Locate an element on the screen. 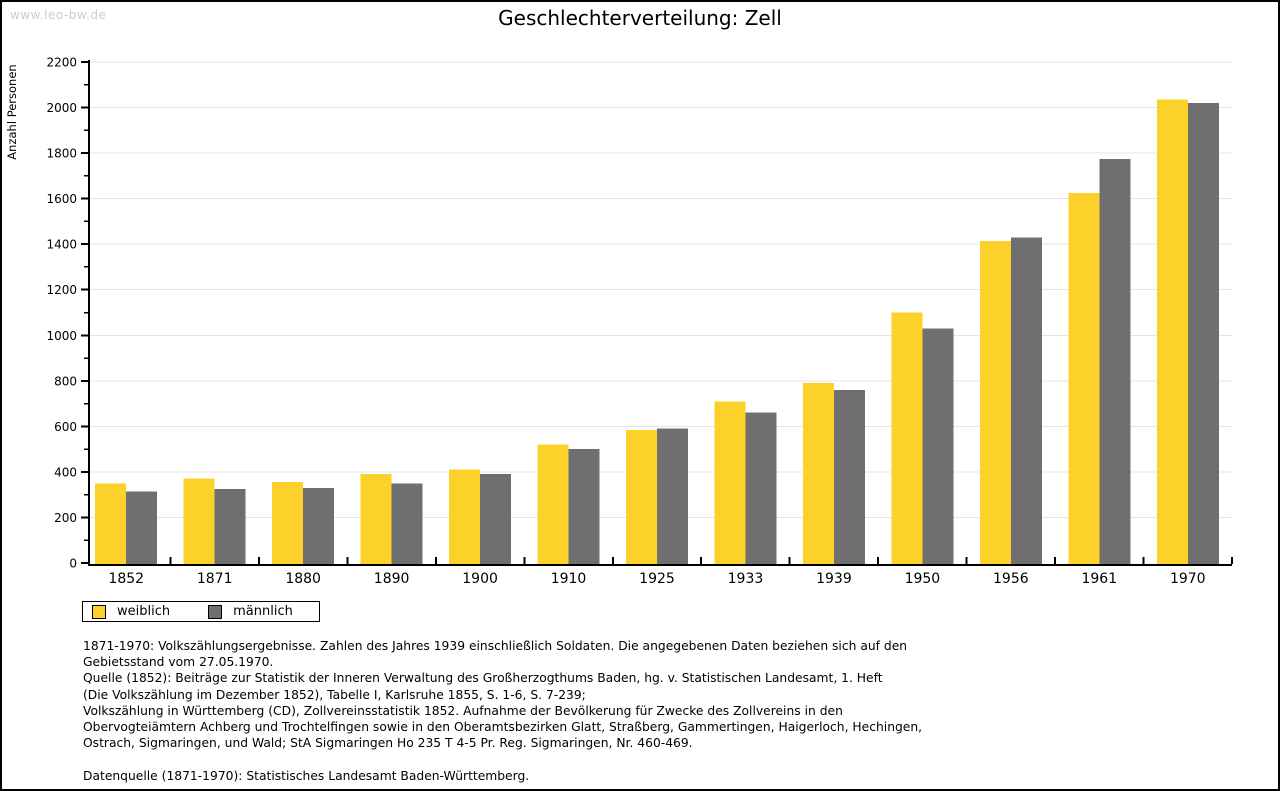  x-tick-label: 1890 is located at coordinates (392, 579).